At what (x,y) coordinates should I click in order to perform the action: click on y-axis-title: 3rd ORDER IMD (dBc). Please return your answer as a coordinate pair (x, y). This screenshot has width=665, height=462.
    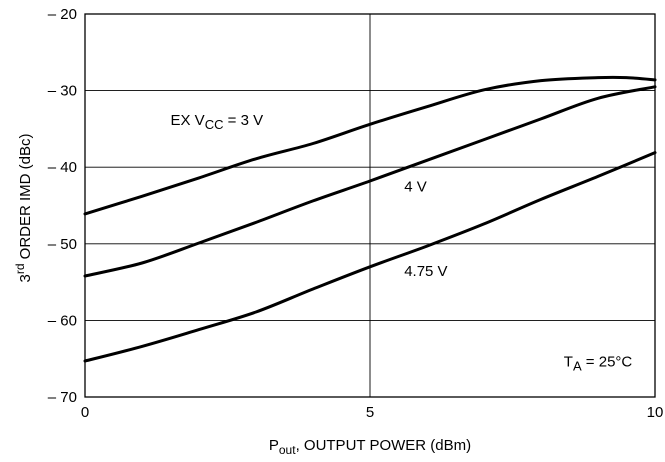
    Looking at the image, I should click on (23, 207).